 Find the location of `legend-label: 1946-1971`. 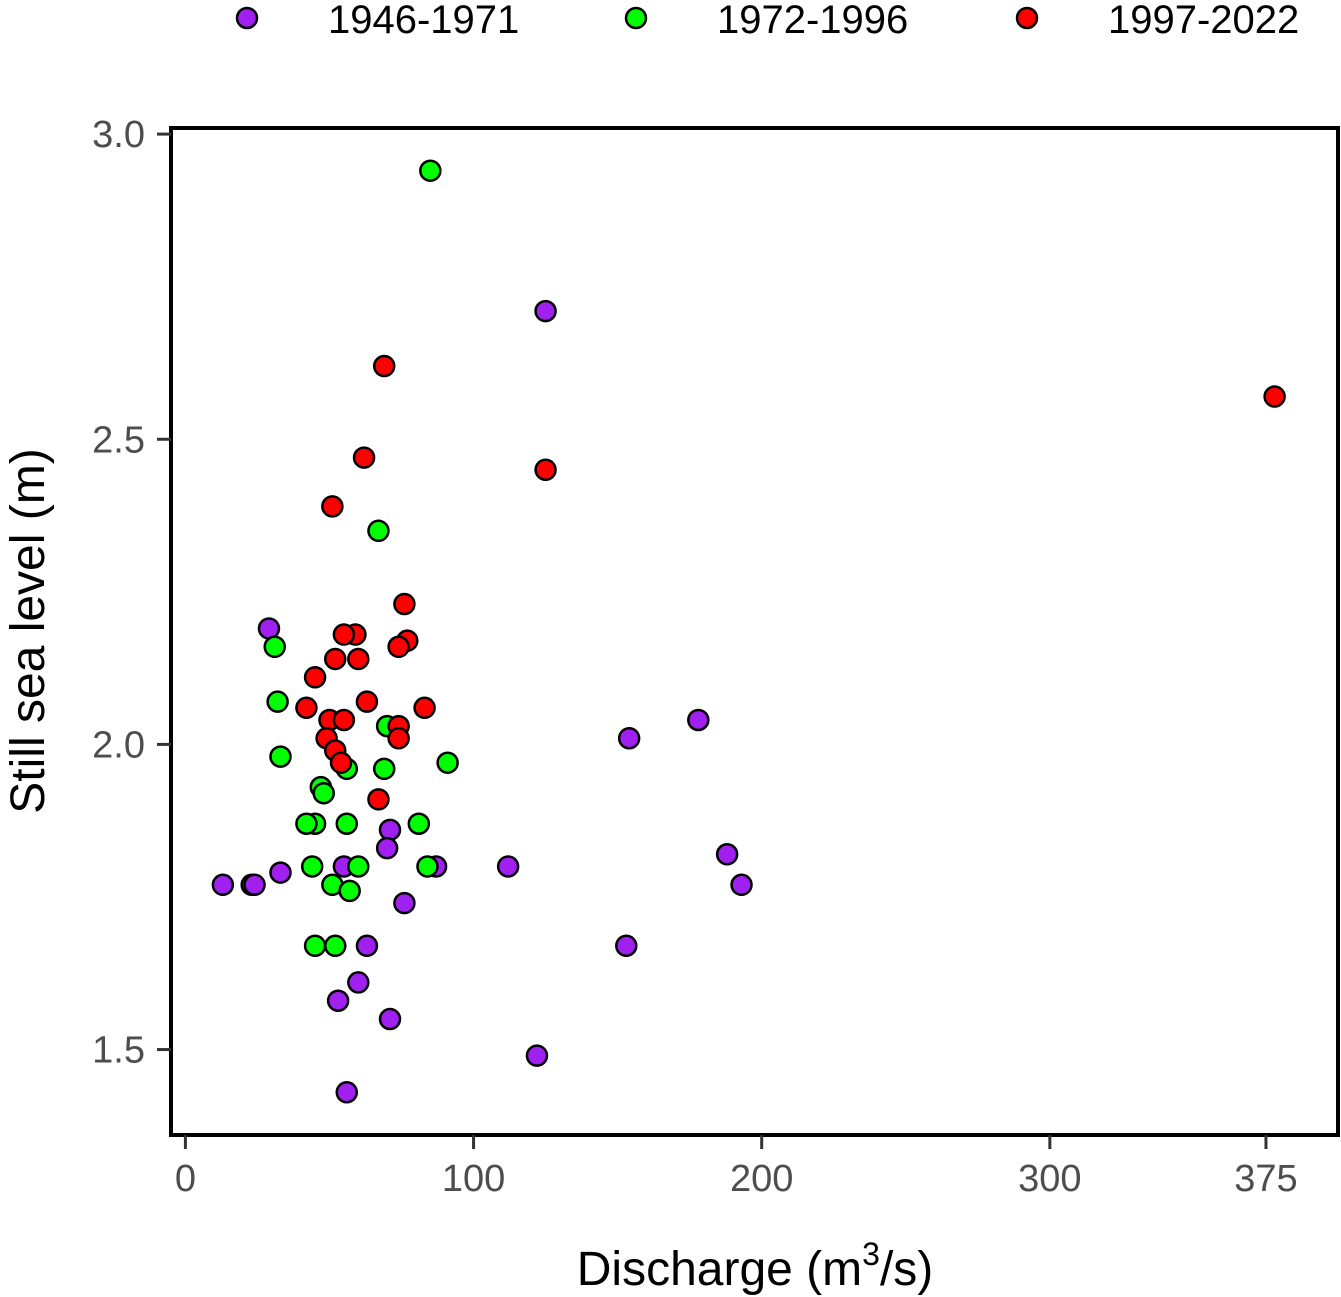

legend-label: 1946-1971 is located at coordinates (423, 21).